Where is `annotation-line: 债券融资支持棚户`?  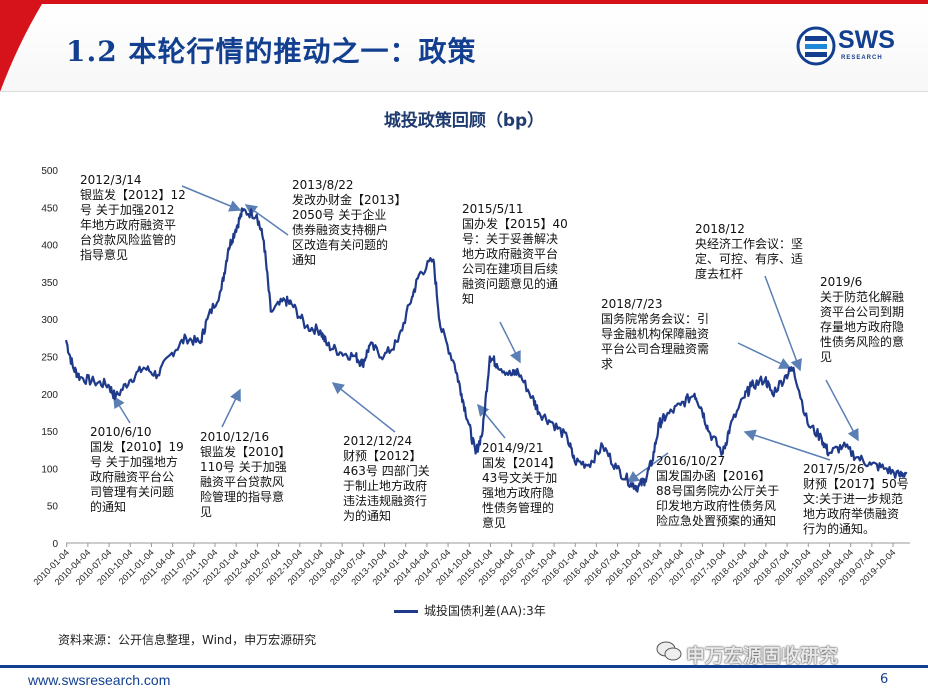 annotation-line: 债券融资支持棚户 is located at coordinates (340, 230).